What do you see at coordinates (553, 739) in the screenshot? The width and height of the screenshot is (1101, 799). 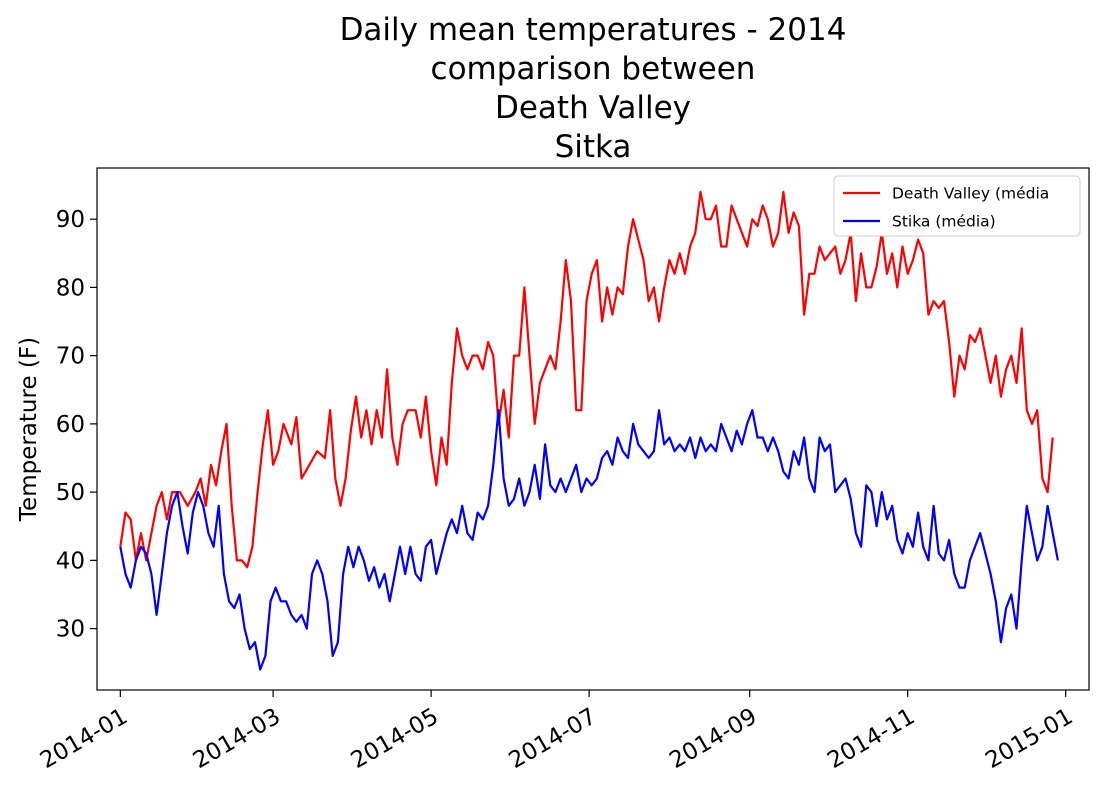 I see `x-tick-label: 2014-07` at bounding box center [553, 739].